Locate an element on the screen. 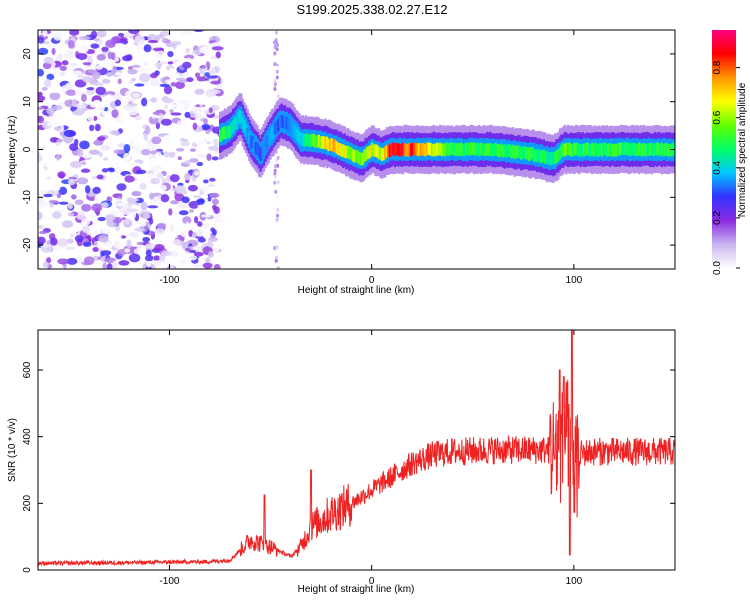 This screenshot has width=750, height=600. colorbar-label: Normalized spectral amplitude is located at coordinates (742, 149).